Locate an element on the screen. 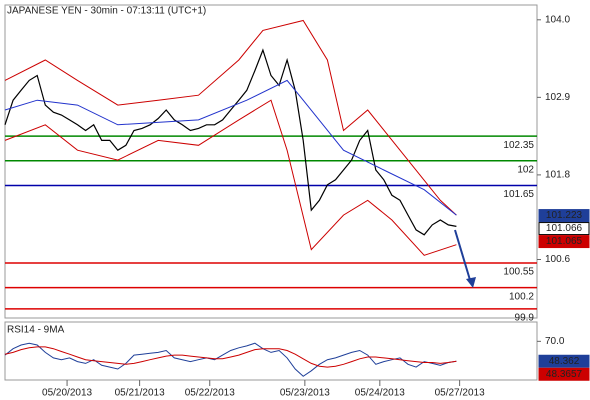  chart-title: JAPANESE YEN - 30min - 07:13:11 (UTC+1) is located at coordinates (106, 11).